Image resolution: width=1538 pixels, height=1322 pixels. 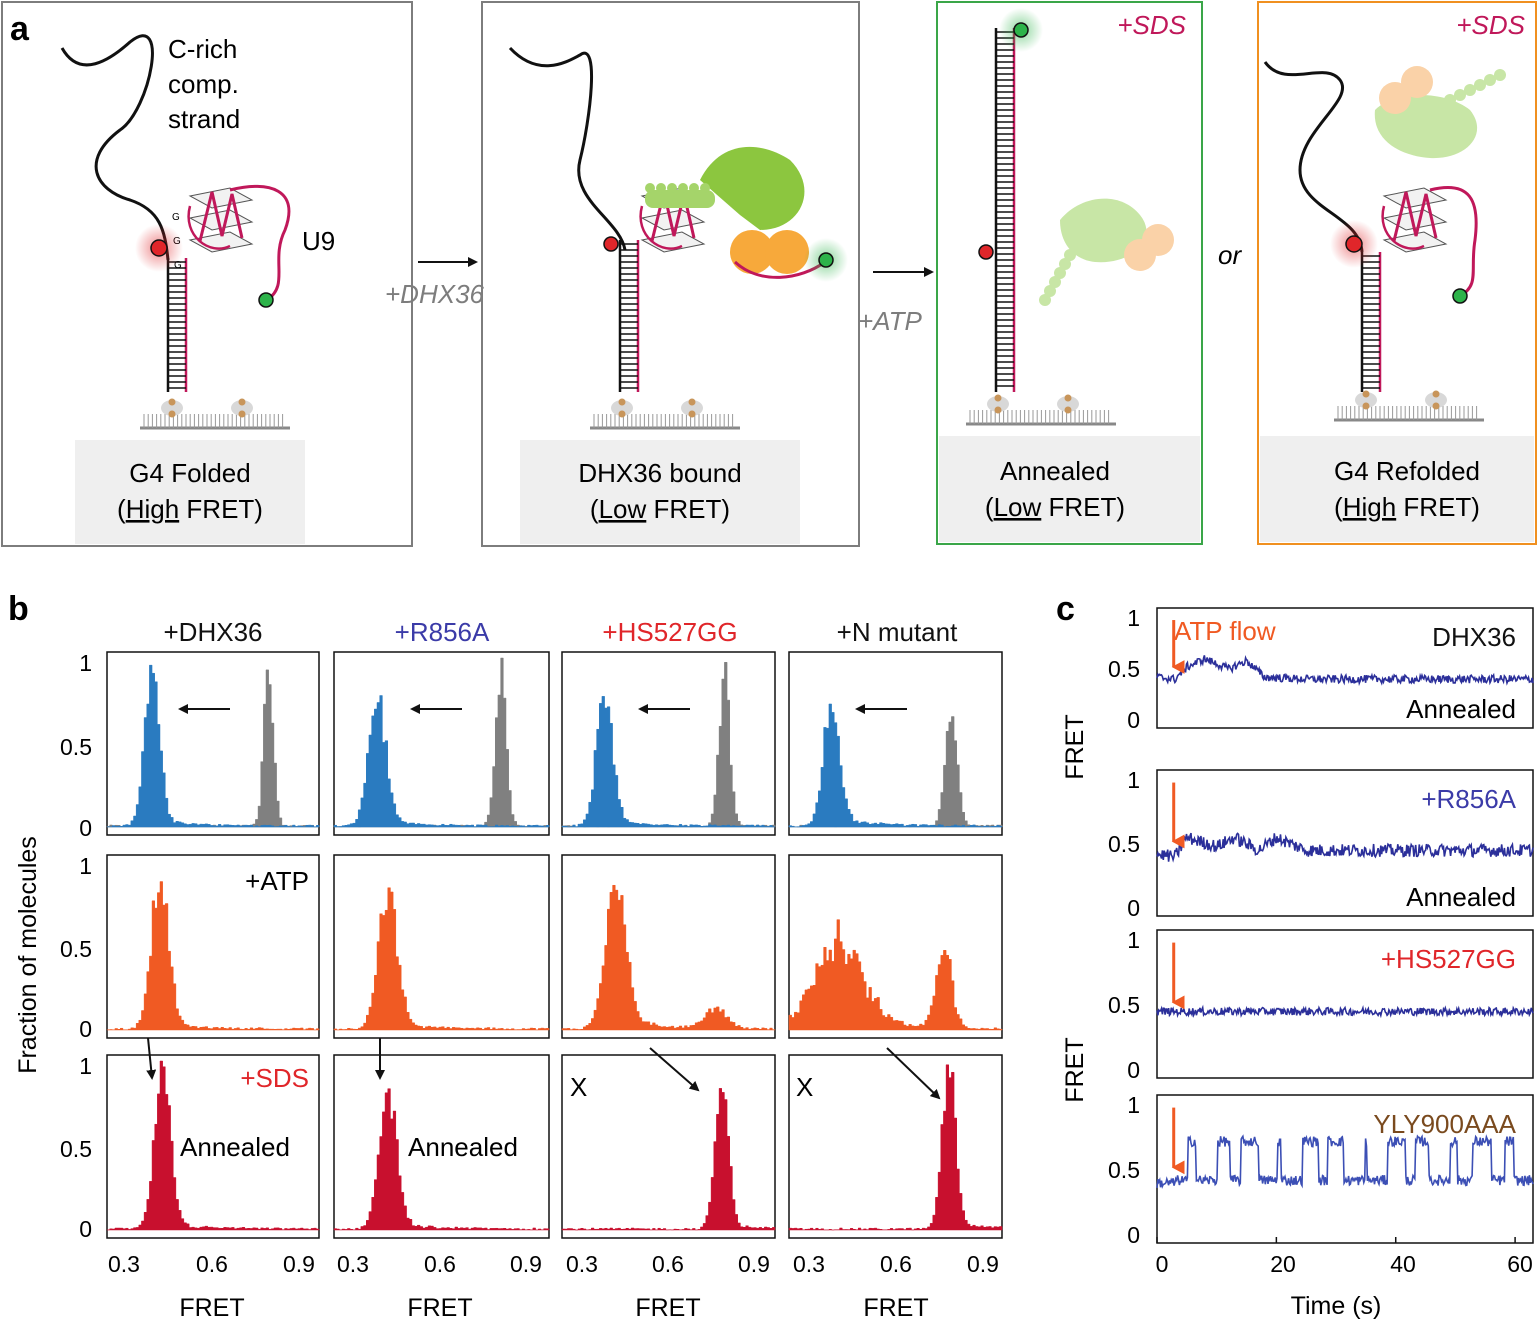 What do you see at coordinates (260, 243) in the screenshot?
I see `u9-tail` at bounding box center [260, 243].